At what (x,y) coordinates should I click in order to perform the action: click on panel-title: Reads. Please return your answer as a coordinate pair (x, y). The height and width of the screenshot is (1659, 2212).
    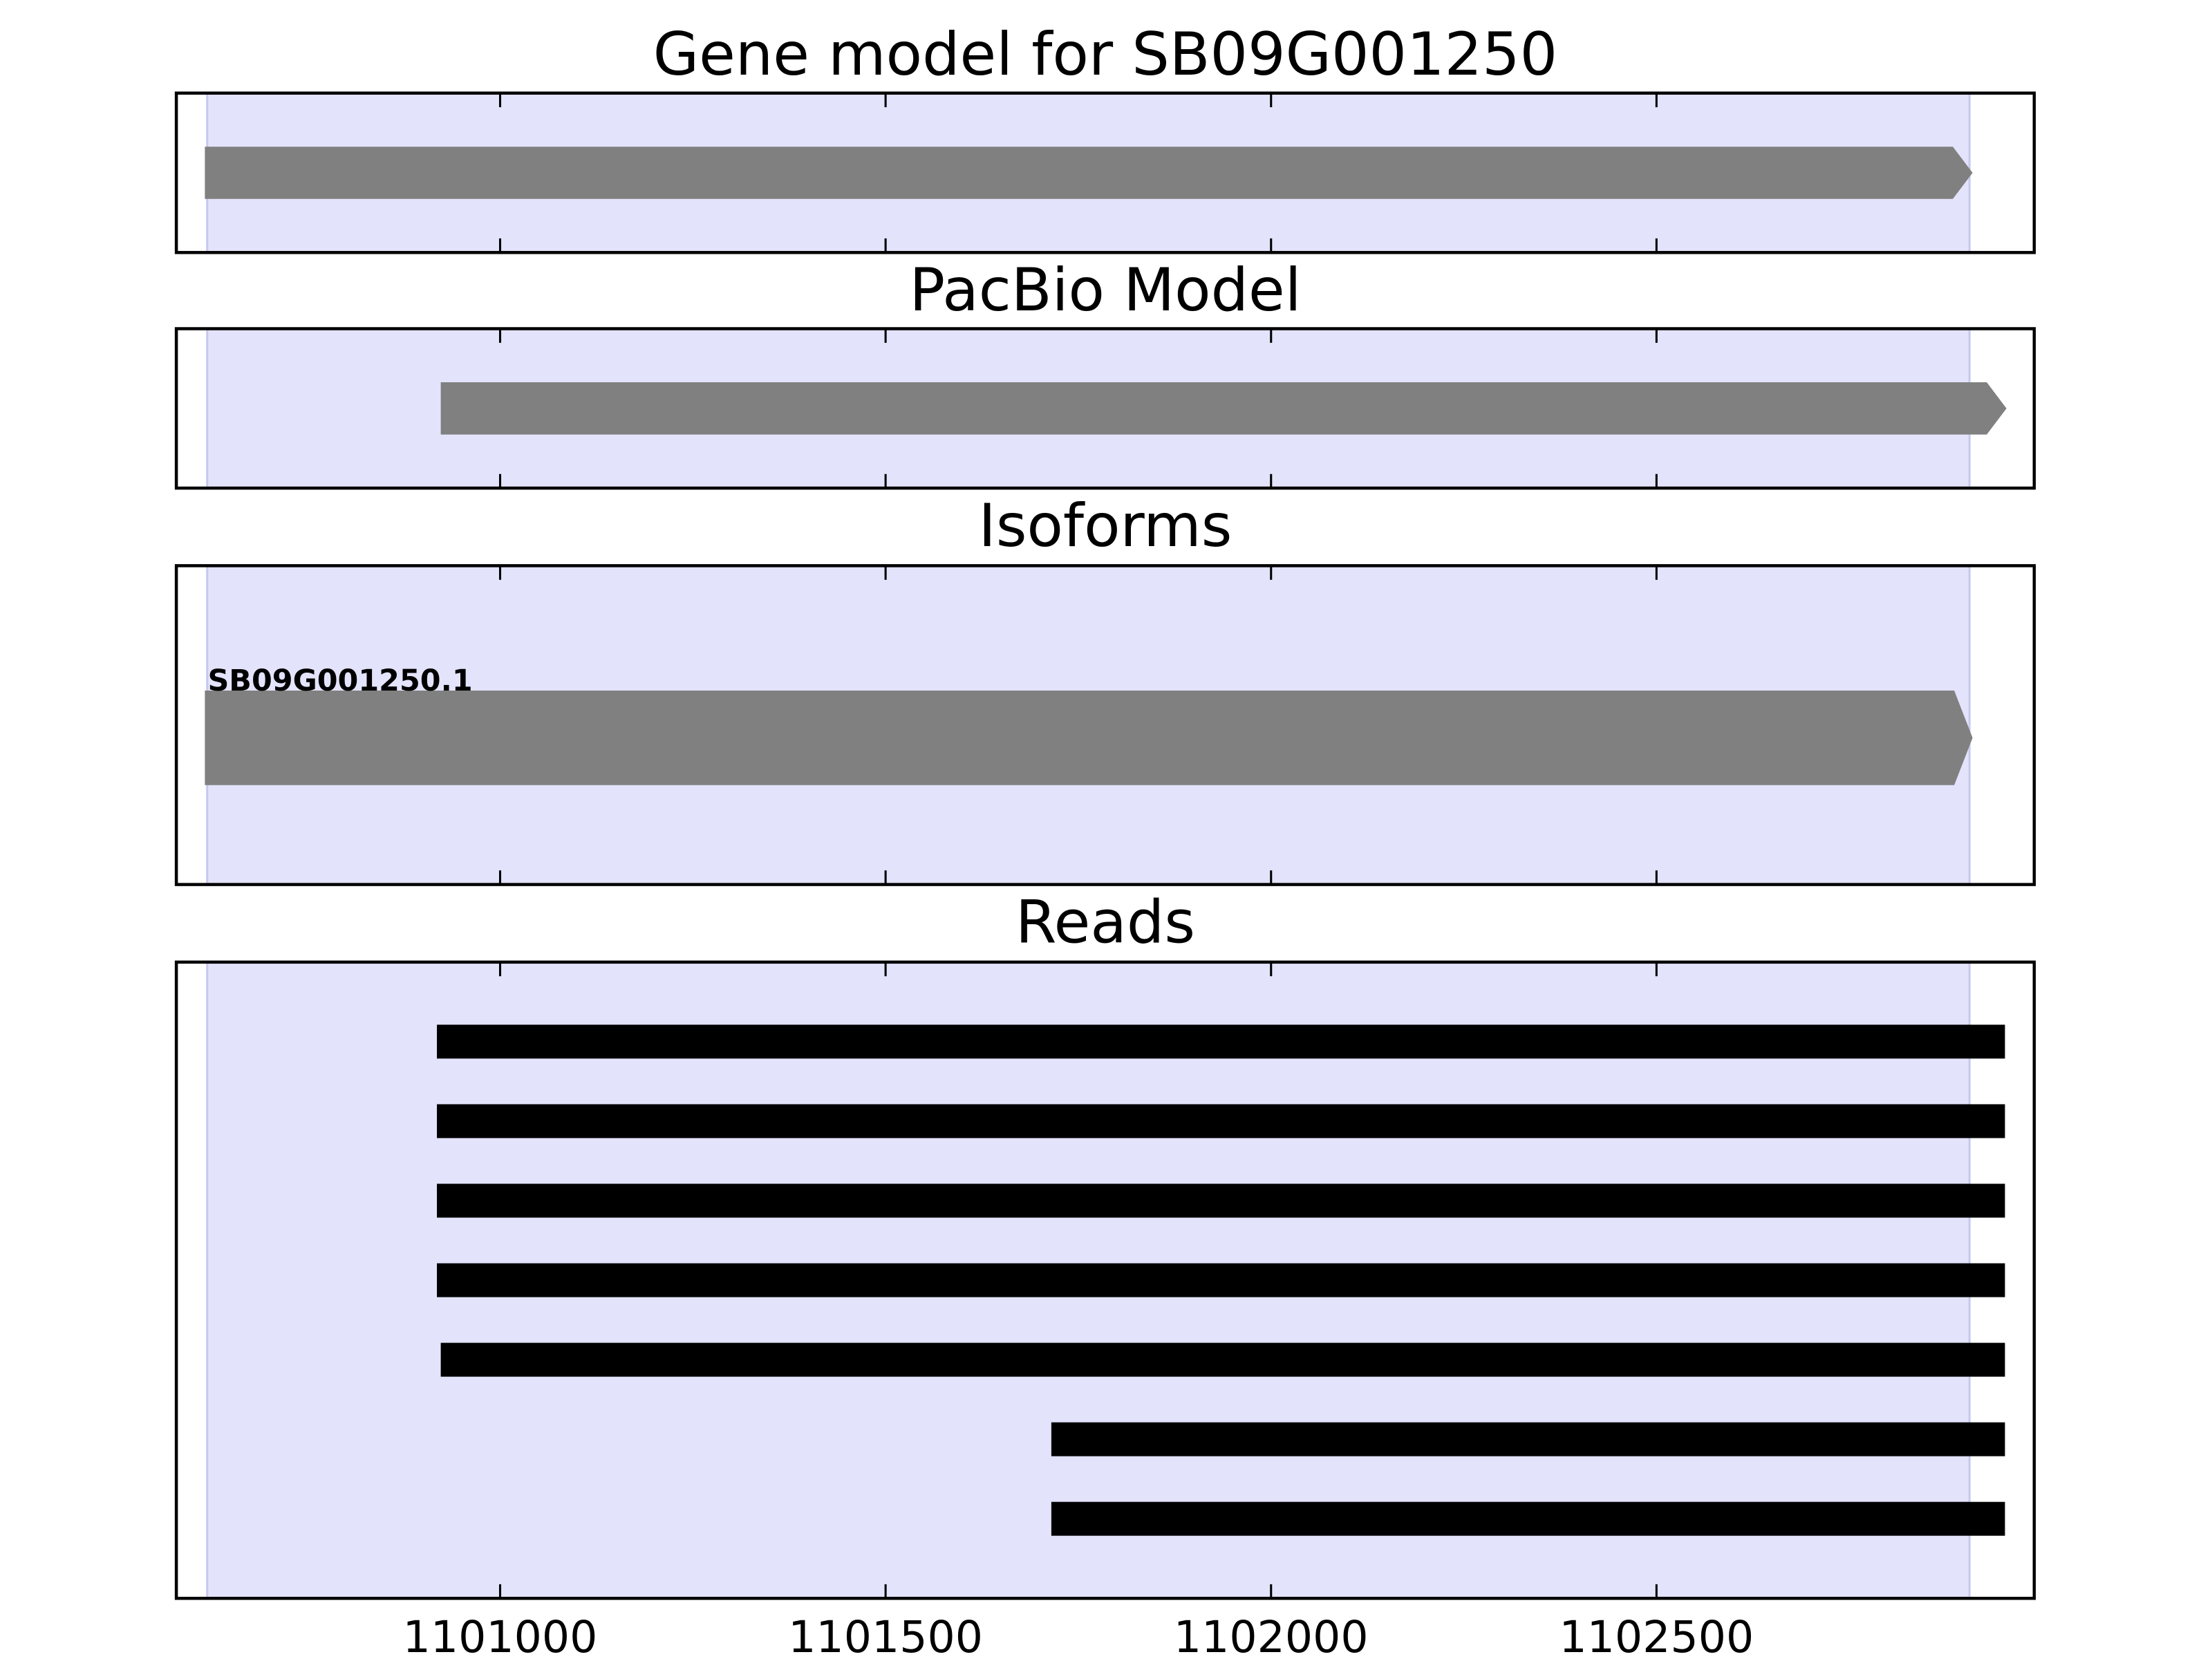
    Looking at the image, I should click on (1105, 922).